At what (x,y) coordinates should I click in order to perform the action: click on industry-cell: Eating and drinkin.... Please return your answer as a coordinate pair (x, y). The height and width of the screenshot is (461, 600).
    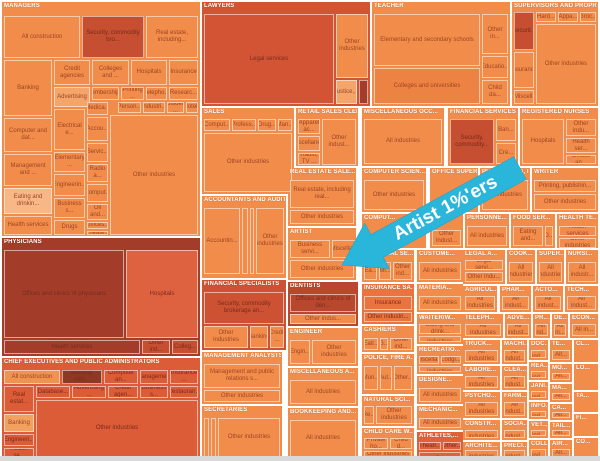
    Looking at the image, I should click on (28, 201).